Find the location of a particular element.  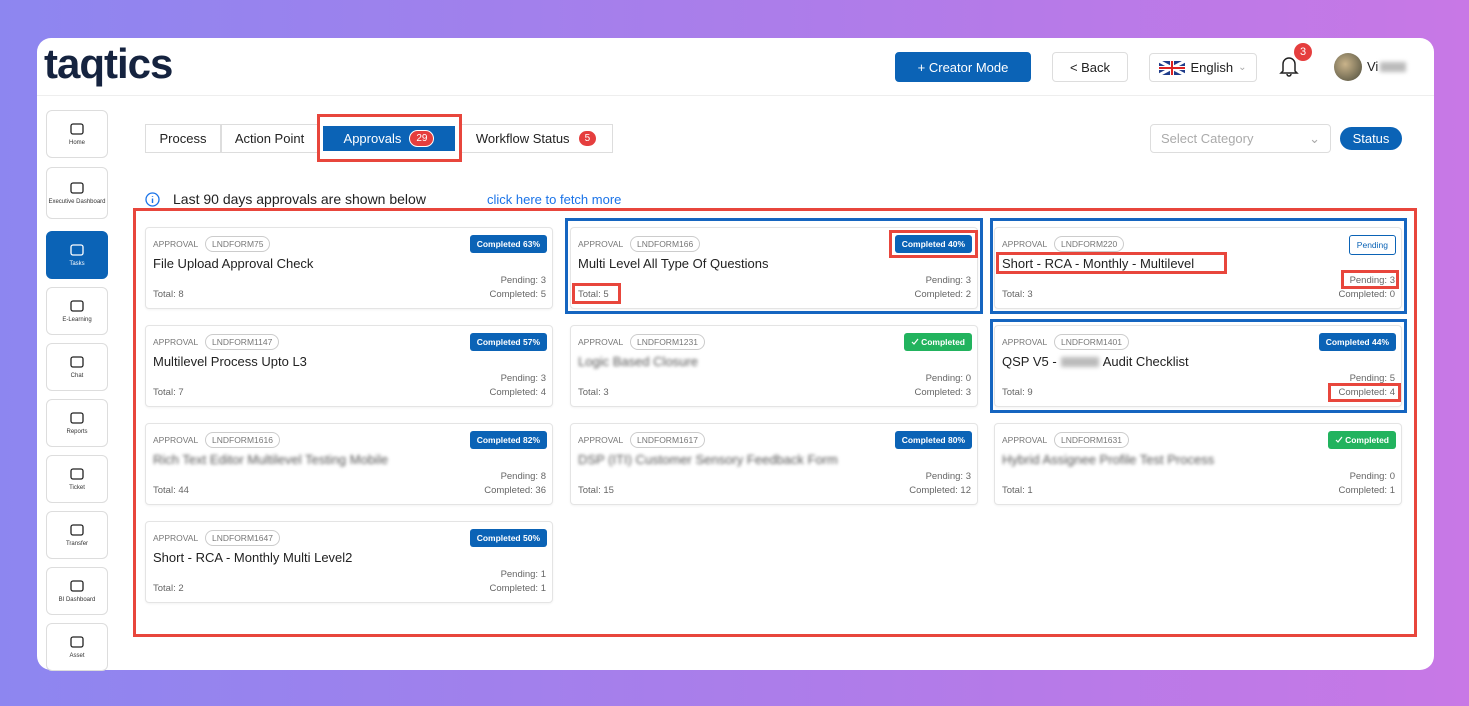

title-text: Short - RCA - Monthly - Multilevel is located at coordinates (1098, 263).